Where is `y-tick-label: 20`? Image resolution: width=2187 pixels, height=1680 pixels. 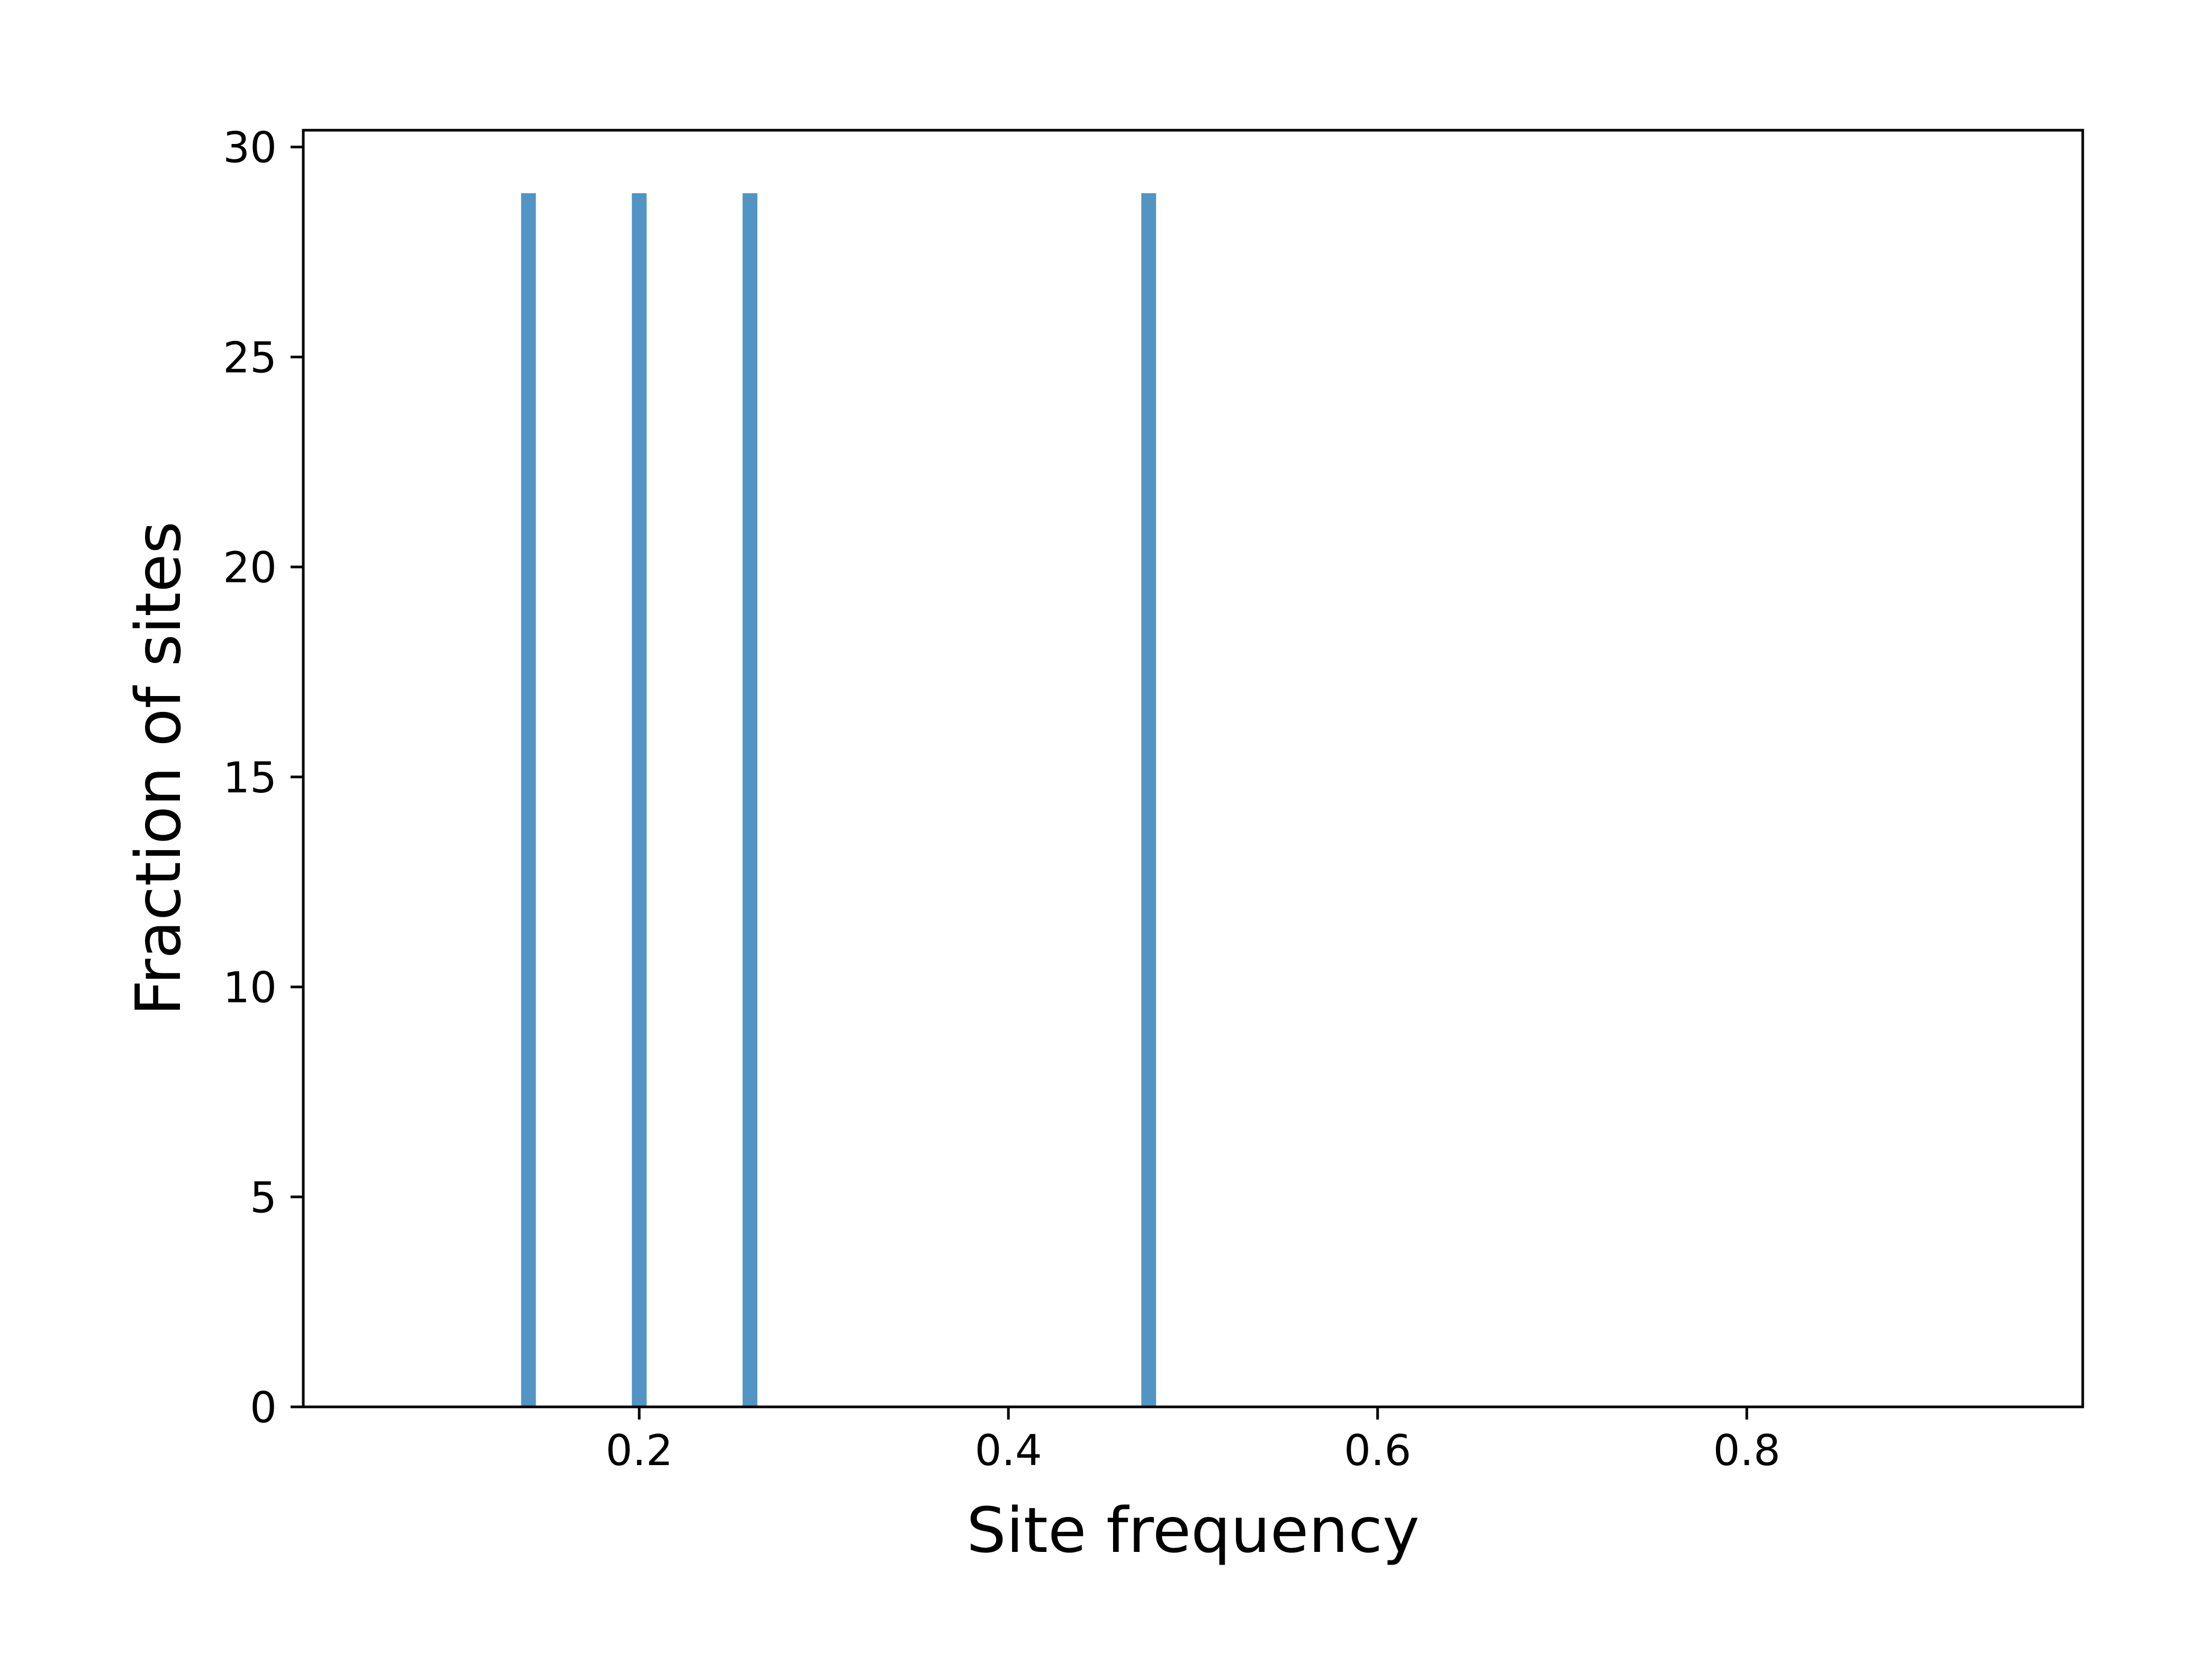 y-tick-label: 20 is located at coordinates (250, 567).